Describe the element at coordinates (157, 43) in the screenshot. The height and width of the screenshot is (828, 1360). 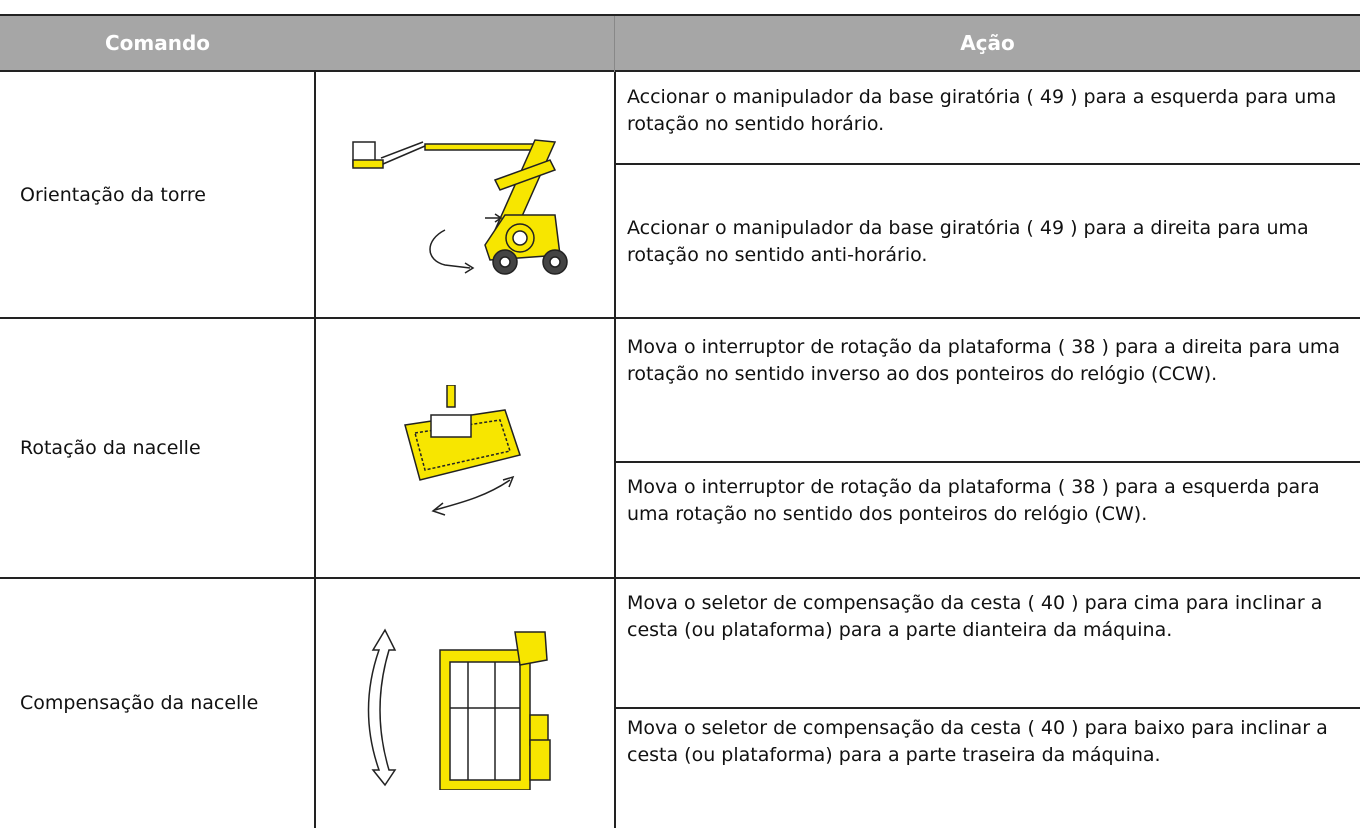
I see `header-cell: Comando` at that location.